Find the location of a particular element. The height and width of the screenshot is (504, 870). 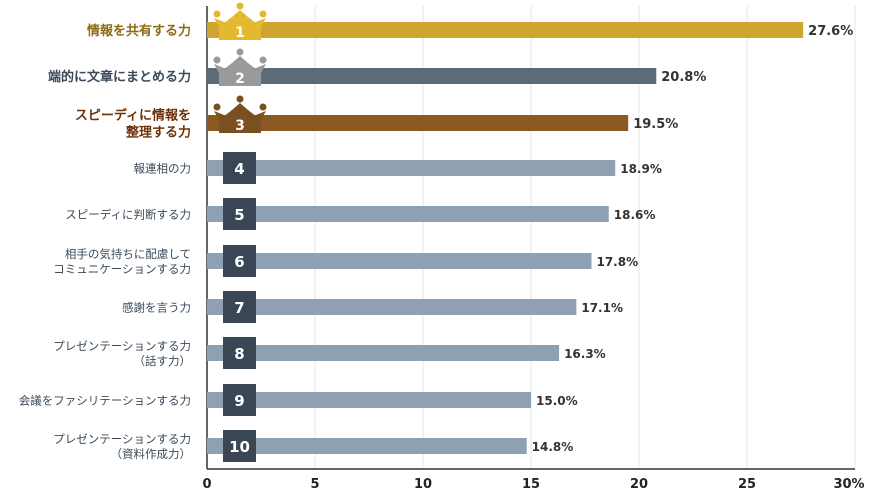

category-label: 会議をファシリテーションする力 is located at coordinates (105, 400).